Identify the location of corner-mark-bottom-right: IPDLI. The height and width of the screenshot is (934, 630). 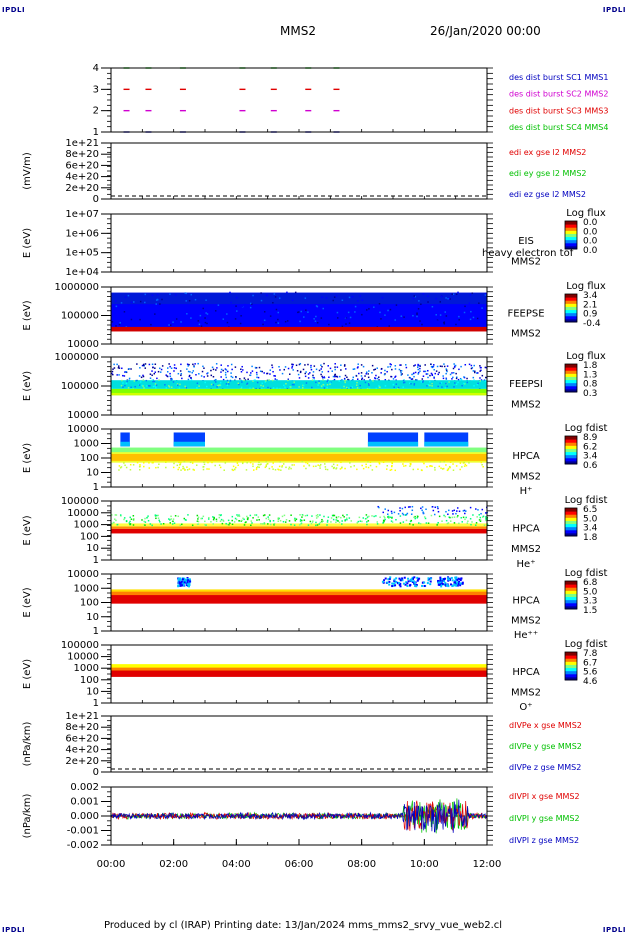
(614, 930).